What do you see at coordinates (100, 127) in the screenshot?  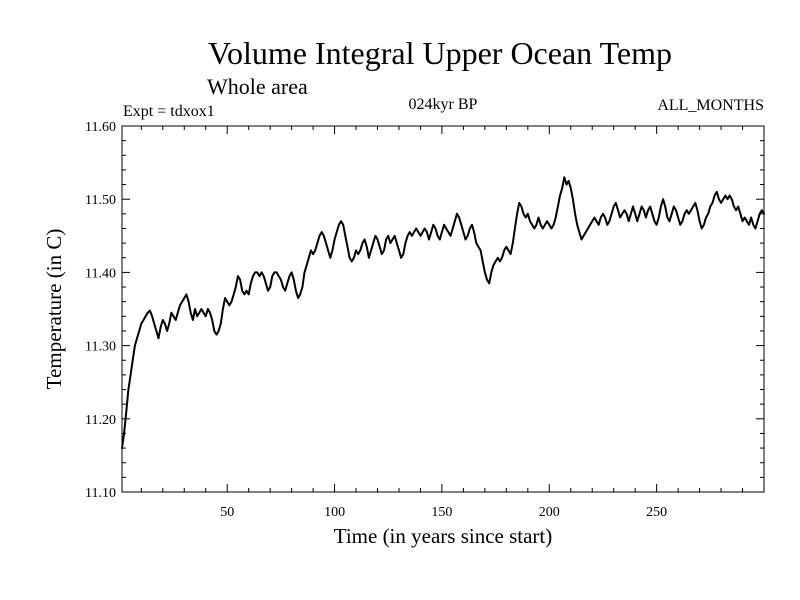 I see `y-tick-label: 11.60` at bounding box center [100, 127].